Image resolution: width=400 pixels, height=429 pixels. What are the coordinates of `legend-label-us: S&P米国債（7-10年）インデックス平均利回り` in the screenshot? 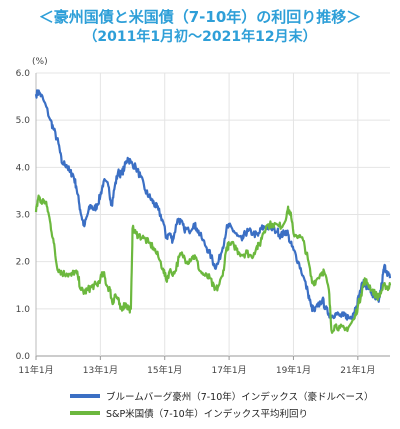 It's located at (207, 414).